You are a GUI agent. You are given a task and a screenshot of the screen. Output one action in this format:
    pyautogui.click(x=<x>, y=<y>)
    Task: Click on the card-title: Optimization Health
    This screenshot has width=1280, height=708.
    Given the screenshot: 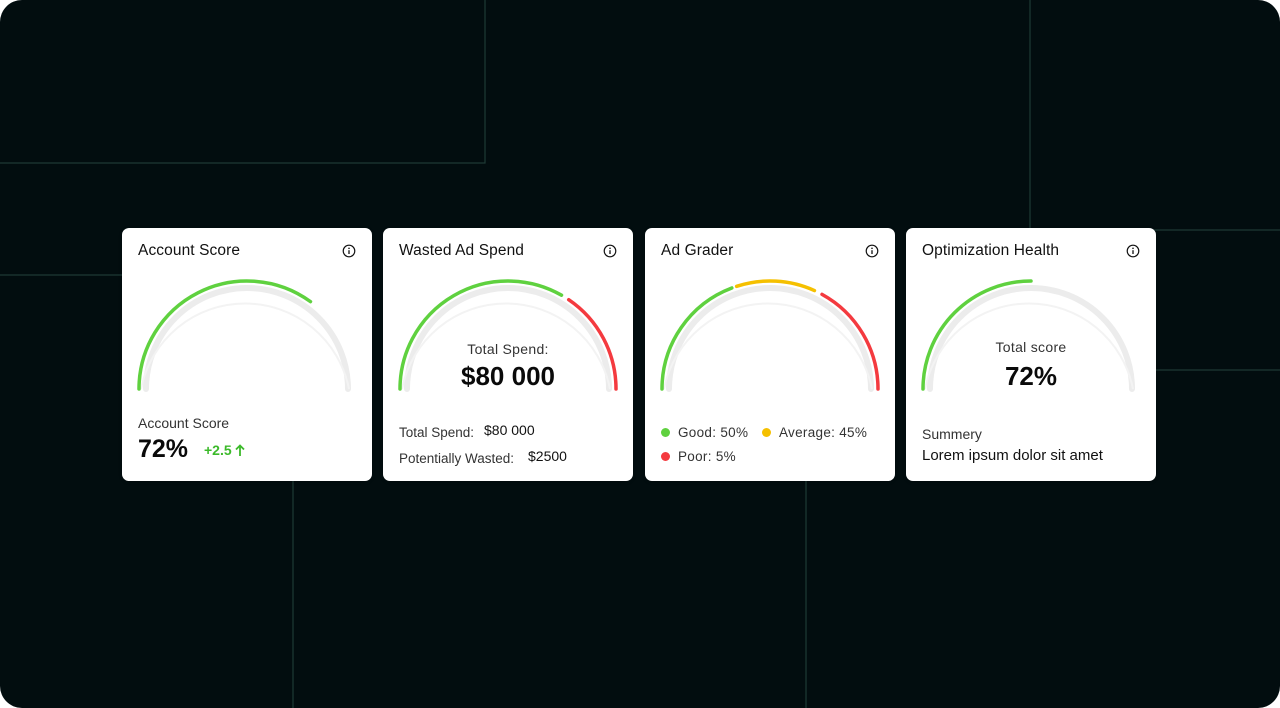 What is the action you would take?
    pyautogui.click(x=991, y=250)
    